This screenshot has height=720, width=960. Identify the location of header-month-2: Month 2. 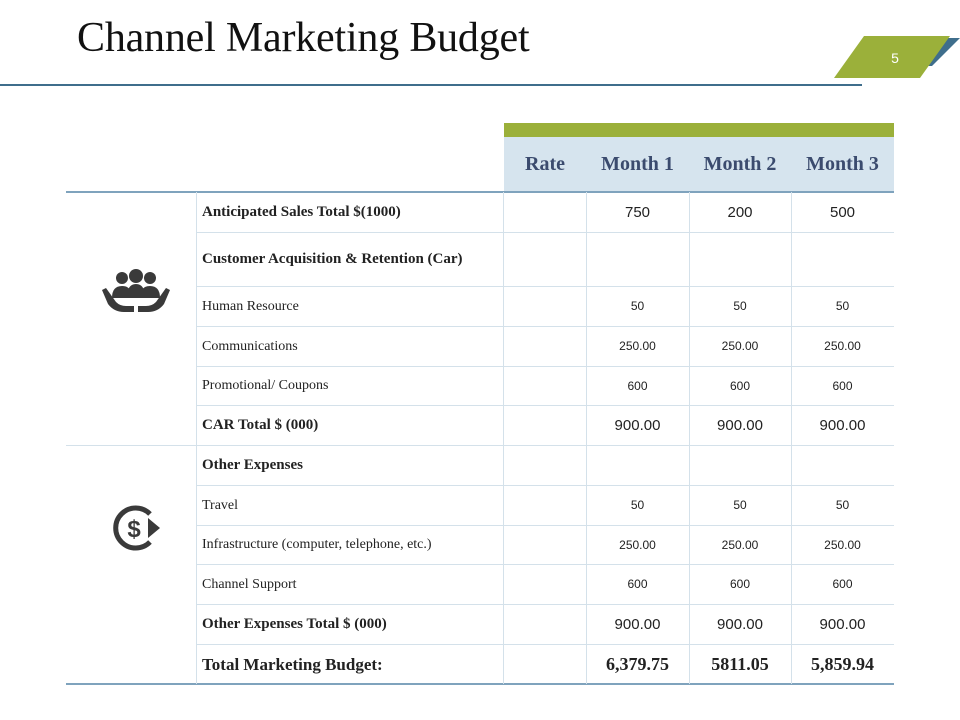
(740, 164).